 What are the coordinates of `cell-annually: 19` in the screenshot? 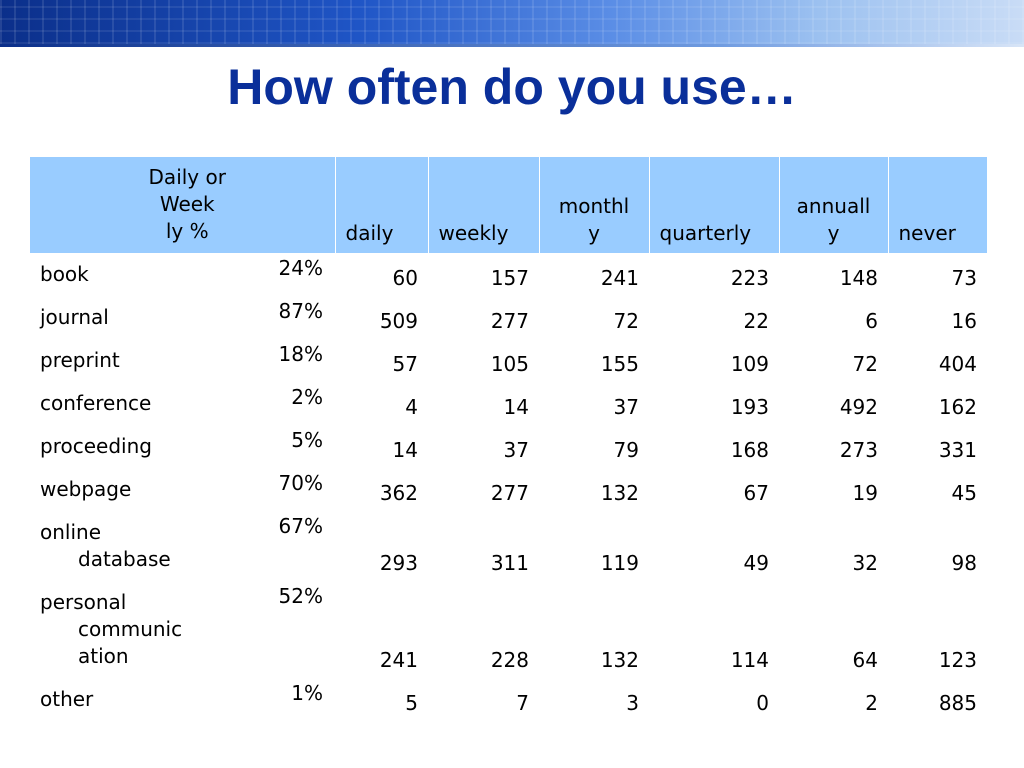 It's located at (865, 493).